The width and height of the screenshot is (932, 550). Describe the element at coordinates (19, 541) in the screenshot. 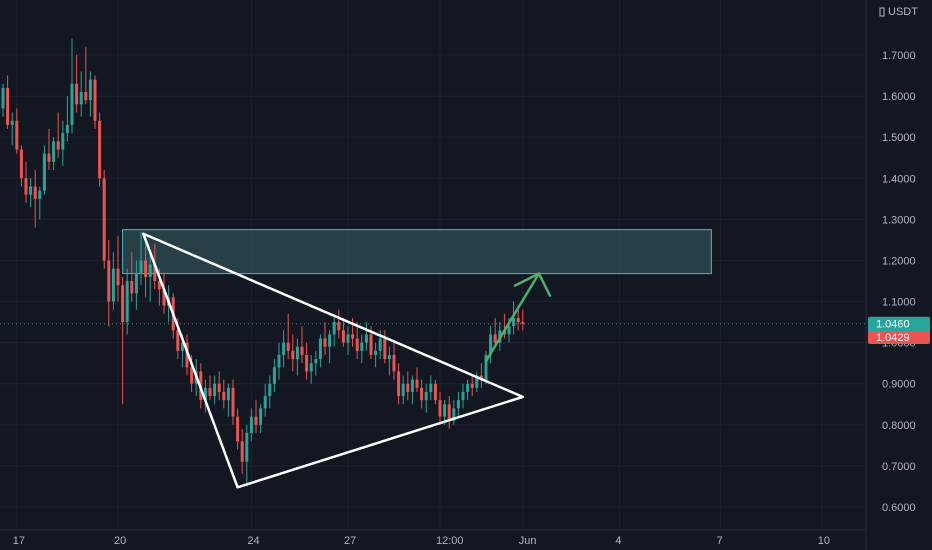

I see `x-tick-label: 17` at that location.